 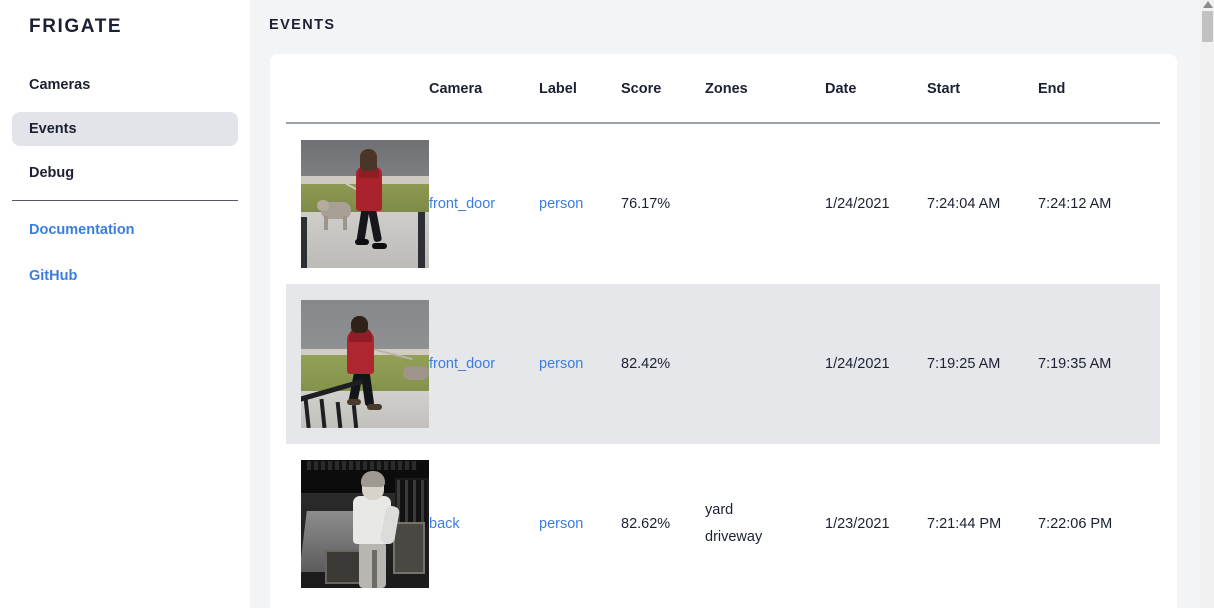 I want to click on sidebar-item-label: Events, so click(x=53, y=129).